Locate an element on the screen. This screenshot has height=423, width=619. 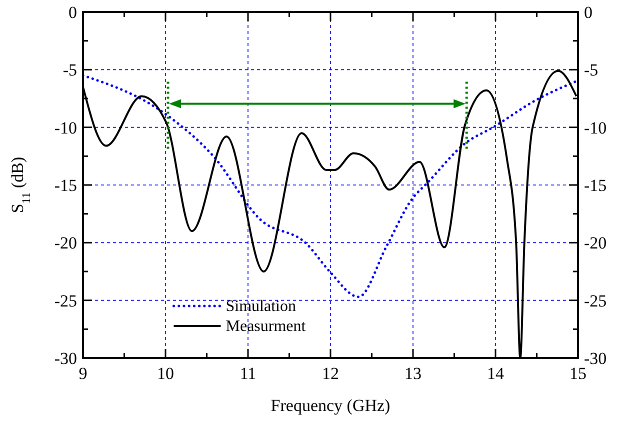
y2-tick-label: -15 is located at coordinates (595, 185).